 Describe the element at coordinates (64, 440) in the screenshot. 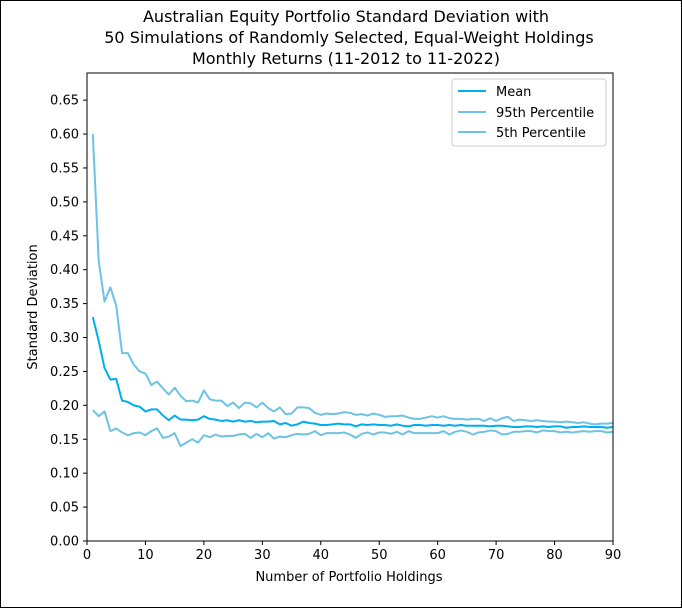

I see `y-tick-label: 0.15` at that location.